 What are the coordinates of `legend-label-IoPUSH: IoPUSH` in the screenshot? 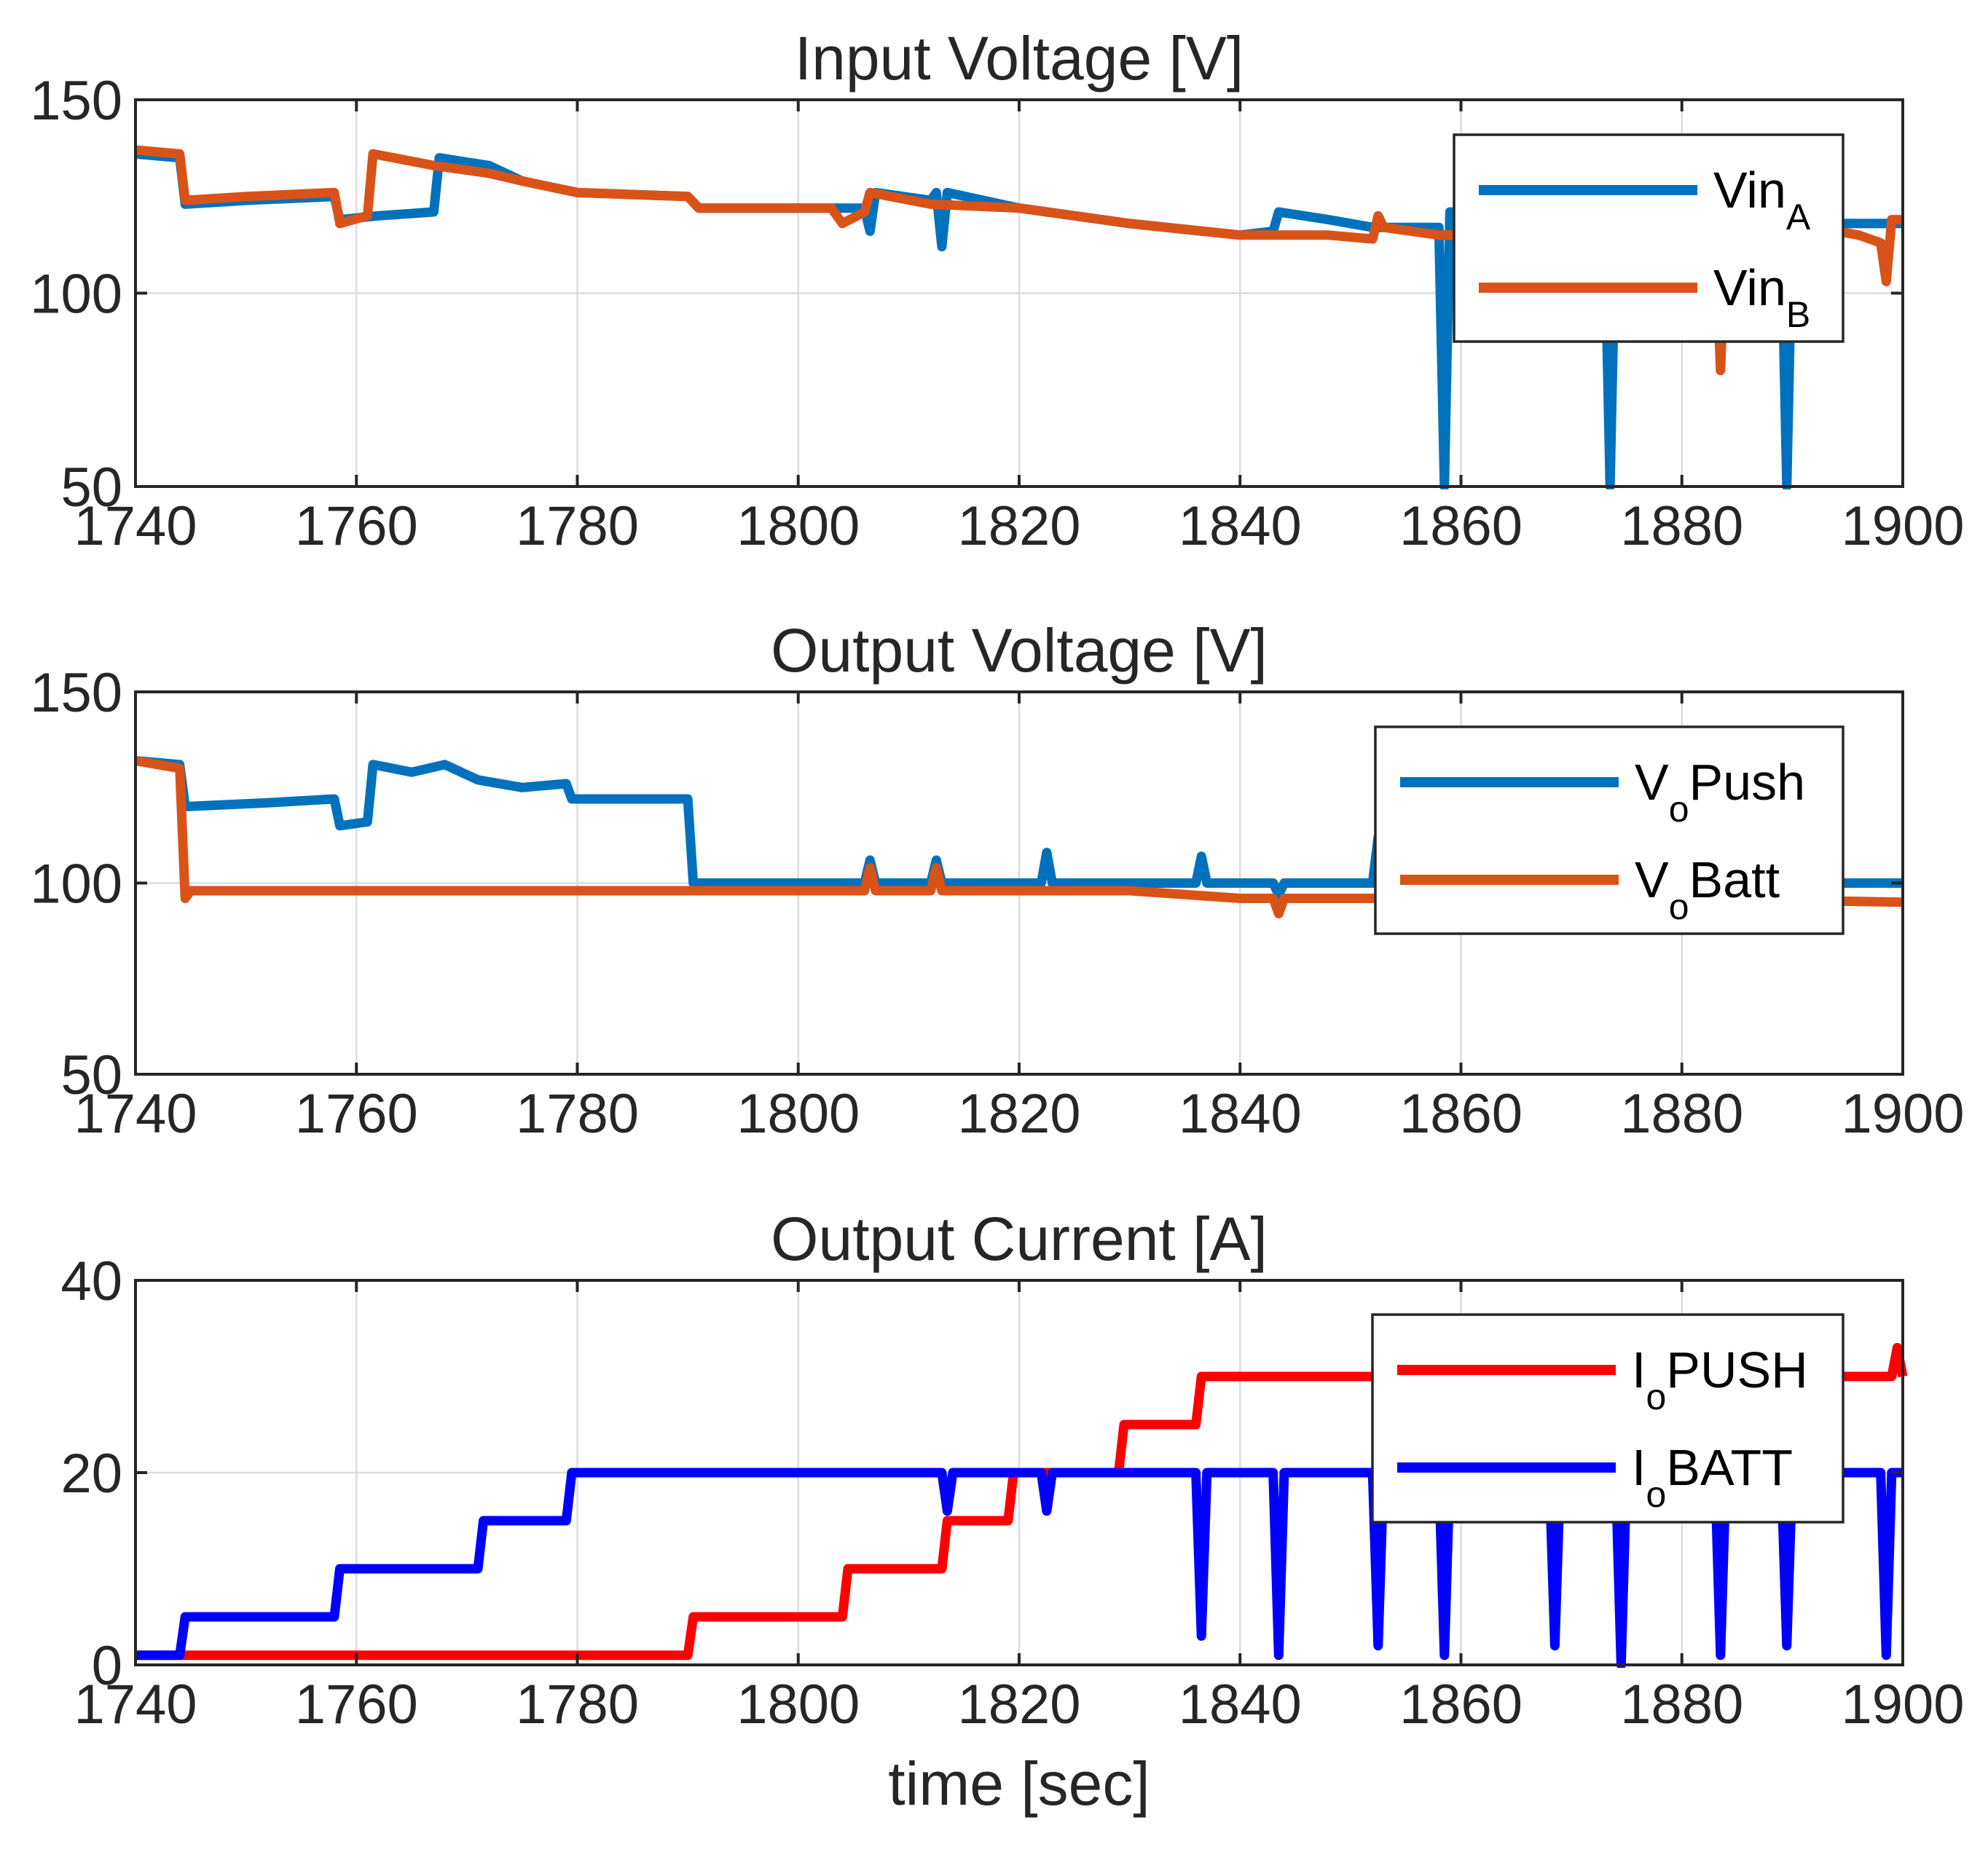 It's located at (1720, 1380).